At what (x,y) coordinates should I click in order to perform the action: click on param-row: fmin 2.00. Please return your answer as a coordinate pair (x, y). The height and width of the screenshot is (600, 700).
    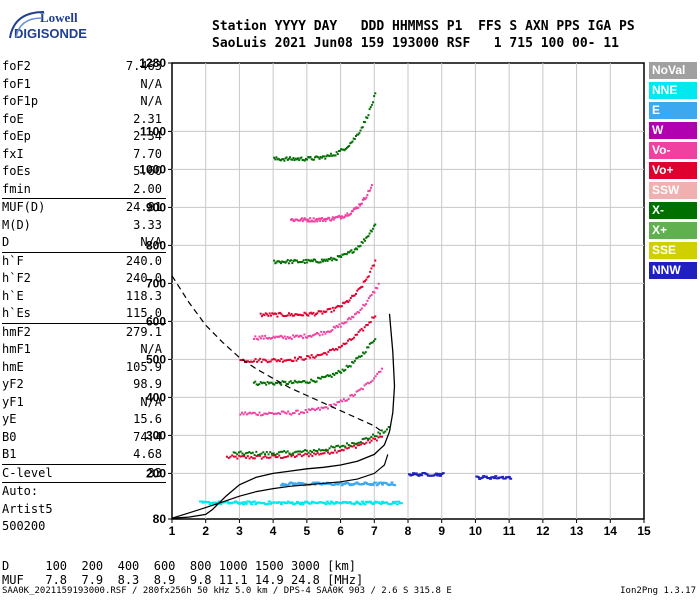
    Looking at the image, I should click on (84, 190).